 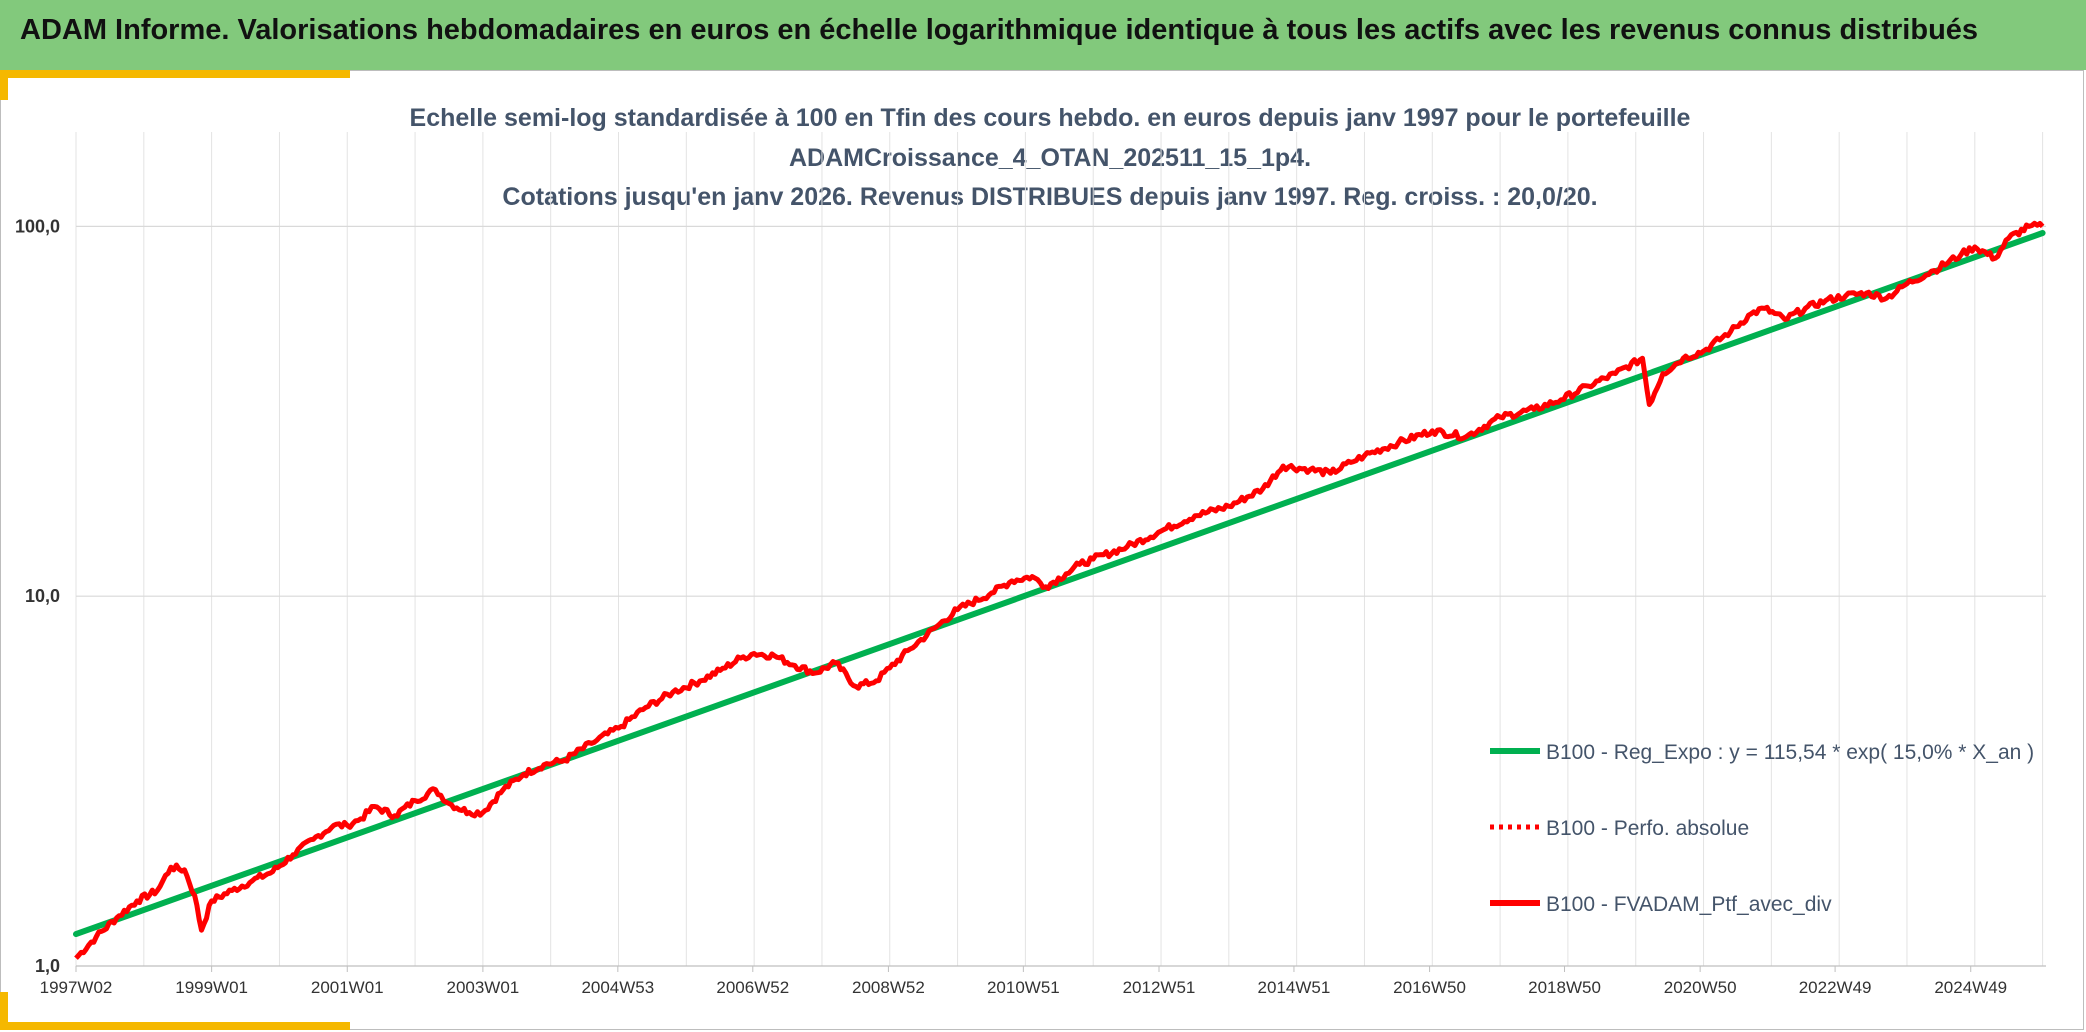 I want to click on x-tick-label: 2020W50, so click(x=1700, y=987).